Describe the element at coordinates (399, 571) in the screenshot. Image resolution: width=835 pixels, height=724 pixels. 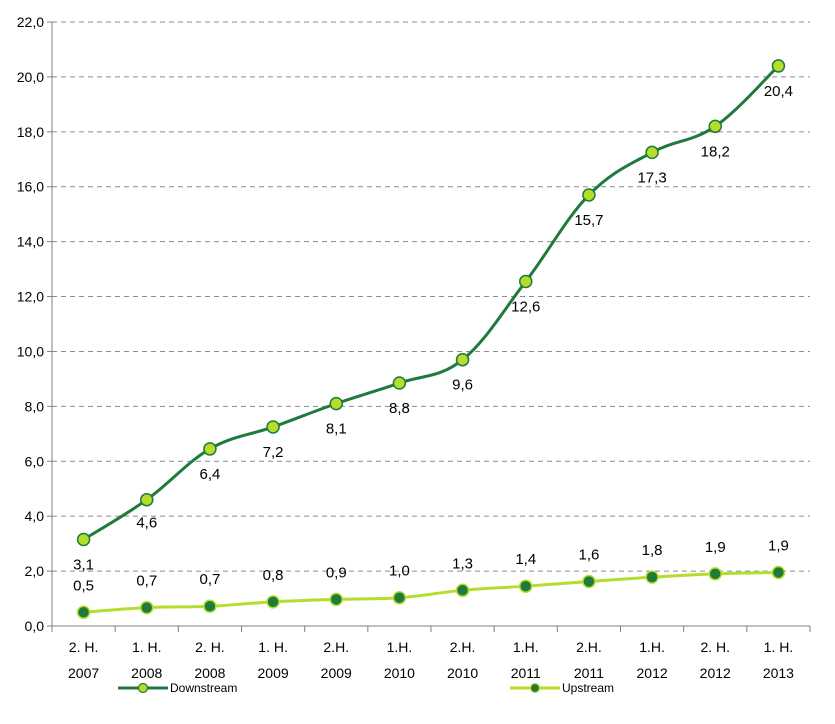
I see `data-label: 1,0` at that location.